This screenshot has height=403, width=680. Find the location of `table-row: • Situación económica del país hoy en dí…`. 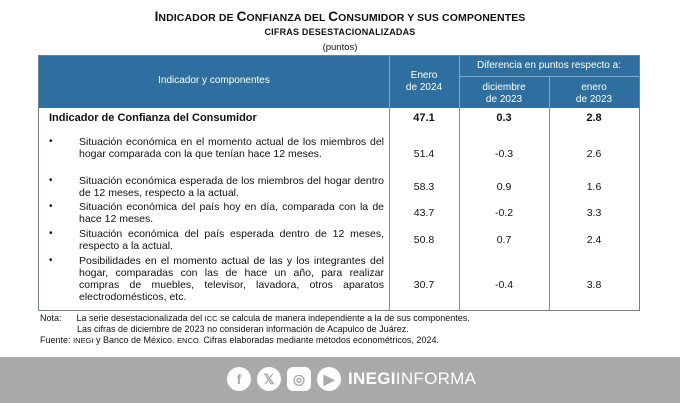

table-row: • Situación económica del país hoy en dí… is located at coordinates (339, 213).